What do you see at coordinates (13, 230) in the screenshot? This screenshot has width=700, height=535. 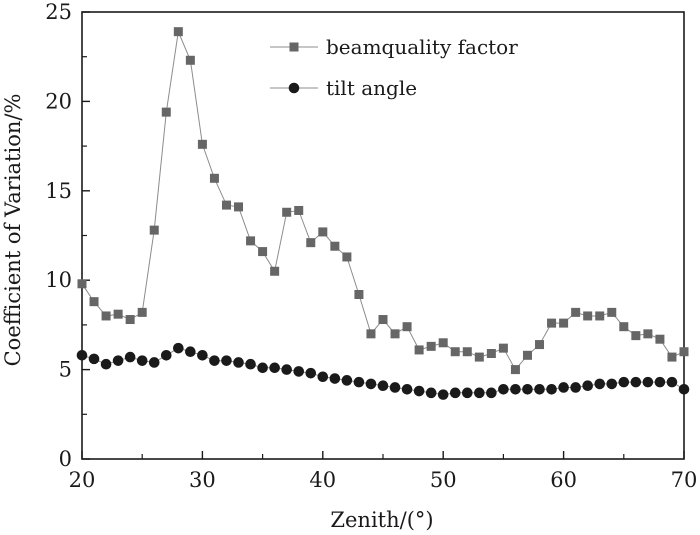 I see `y-axis-label: Coefficient of Variation/%` at bounding box center [13, 230].